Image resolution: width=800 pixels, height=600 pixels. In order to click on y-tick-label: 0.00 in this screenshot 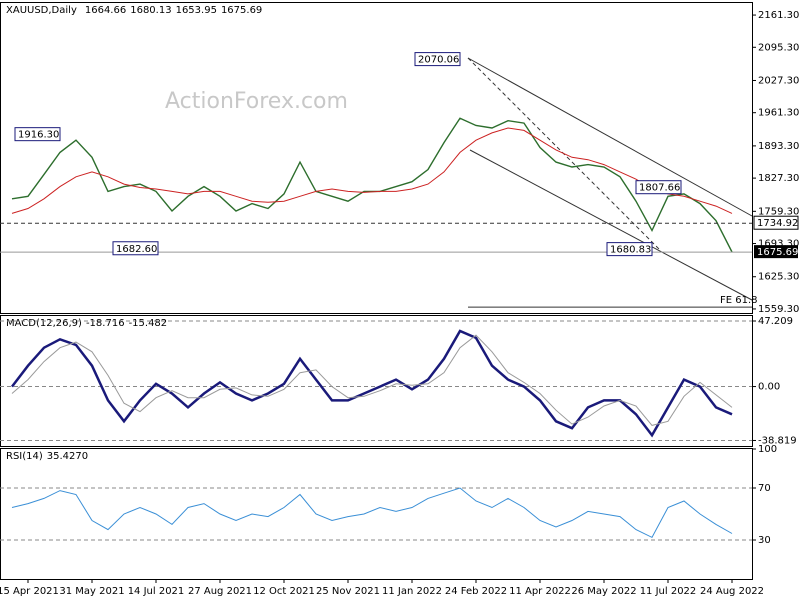, I will do `click(769, 387)`.